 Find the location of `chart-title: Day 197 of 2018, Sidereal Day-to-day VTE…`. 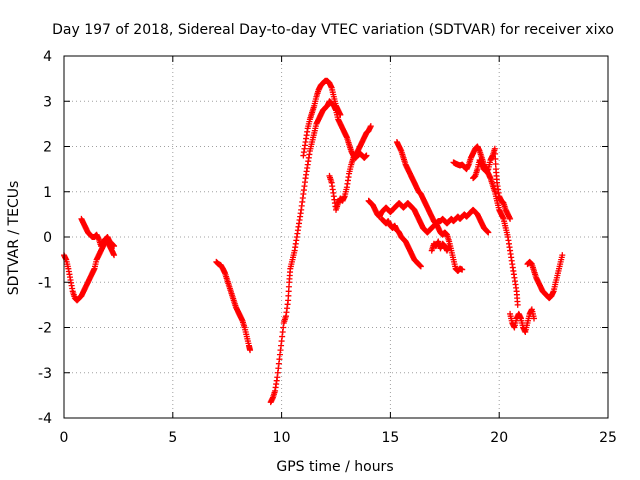

chart-title: Day 197 of 2018, Sidereal Day-to-day VTE… is located at coordinates (333, 30).